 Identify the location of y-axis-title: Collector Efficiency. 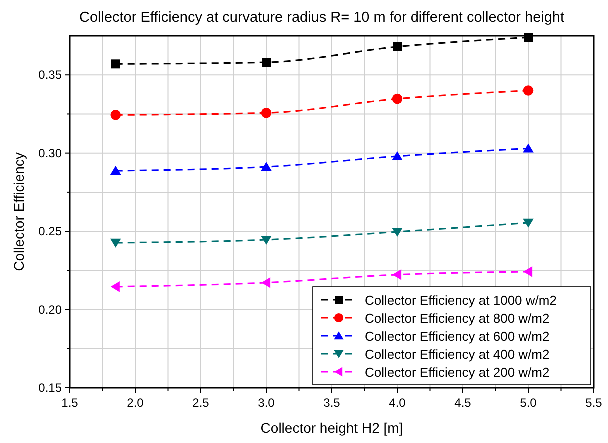
(19, 212).